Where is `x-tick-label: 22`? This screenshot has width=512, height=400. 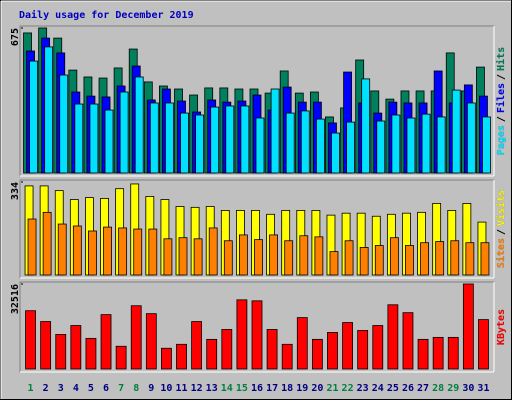 x-tick-label: 22 is located at coordinates (348, 388).